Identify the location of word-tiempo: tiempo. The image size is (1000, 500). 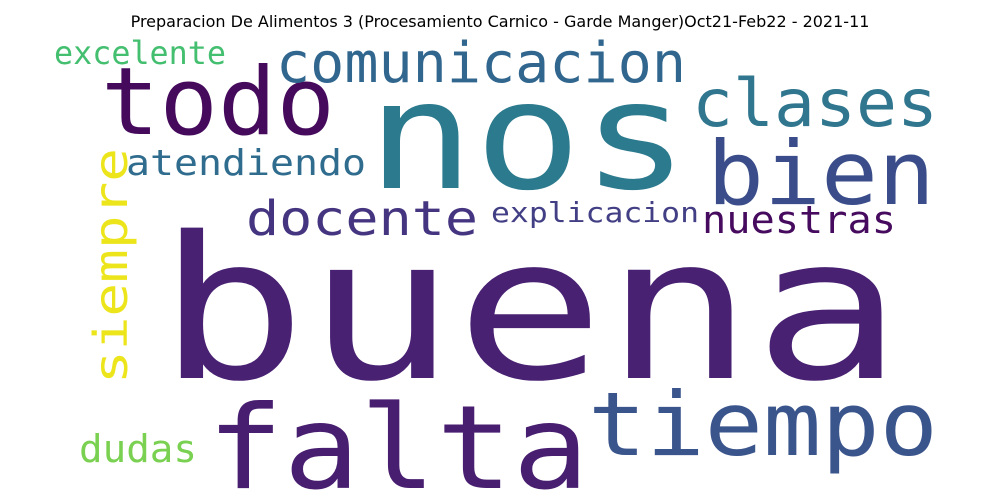
(763, 424).